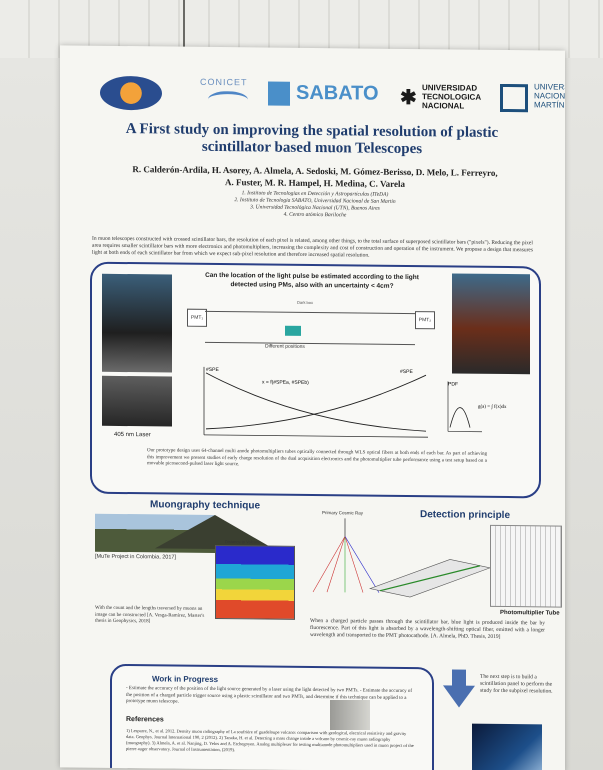  What do you see at coordinates (408, 98) in the screenshot?
I see `utn-mark-icon: ✱` at bounding box center [408, 98].